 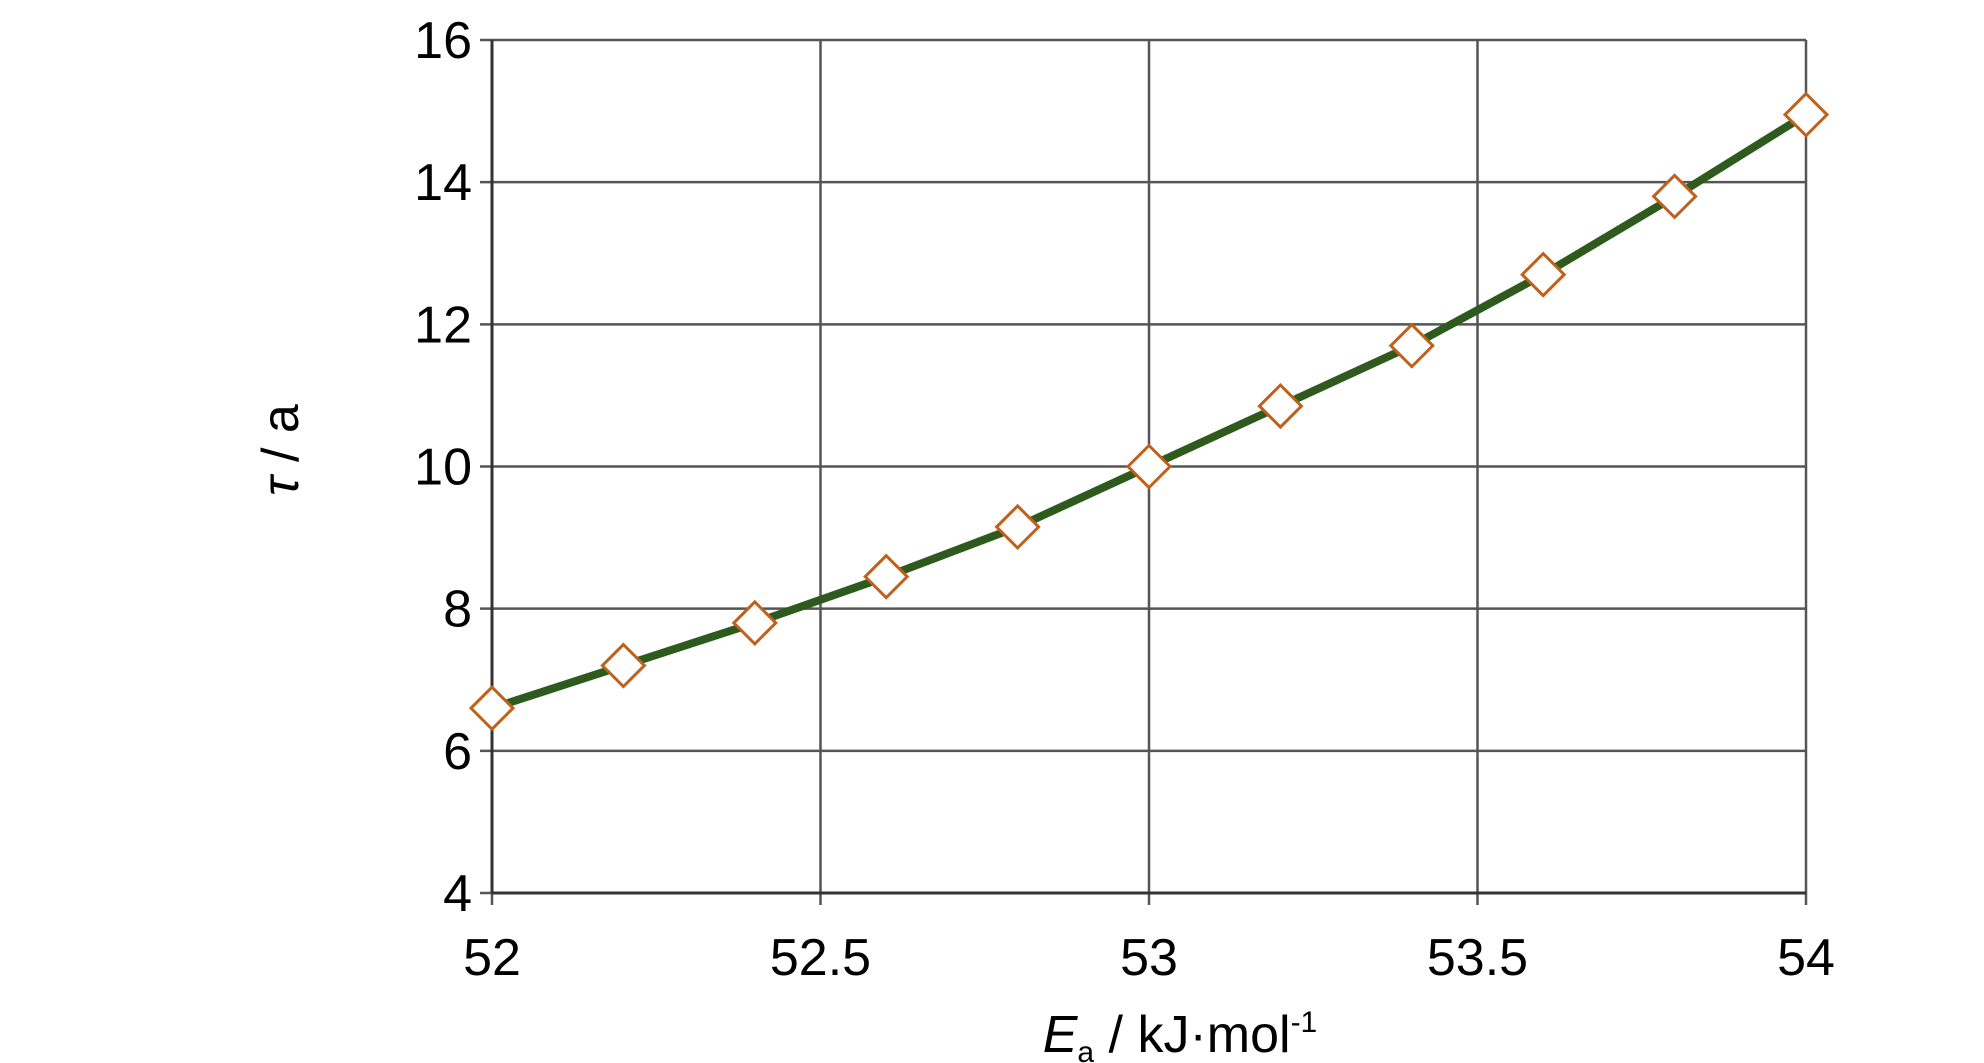 I want to click on y-tick-label: 4, so click(x=457, y=894).